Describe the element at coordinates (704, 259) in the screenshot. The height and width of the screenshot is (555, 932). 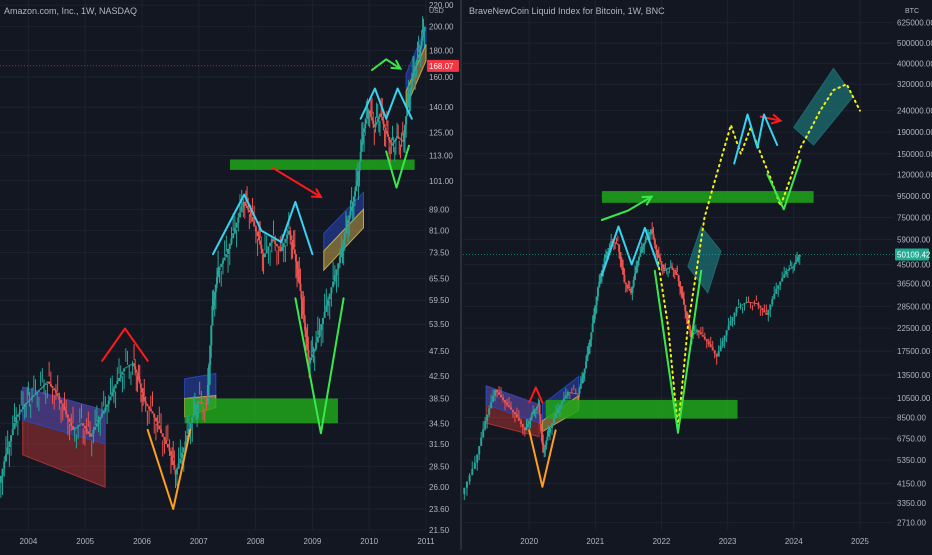
I see `teal-channel` at that location.